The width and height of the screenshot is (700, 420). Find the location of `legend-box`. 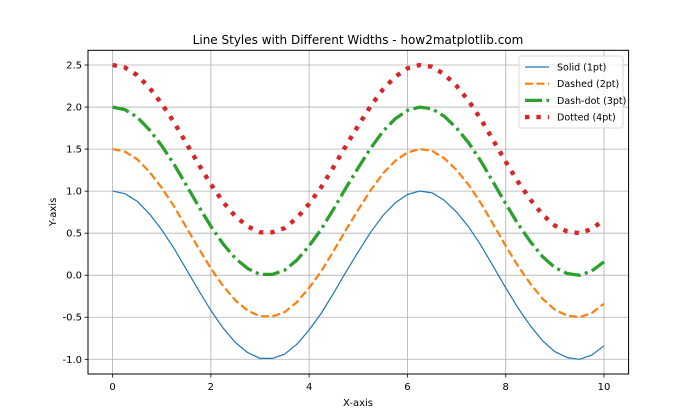

legend-box is located at coordinates (571, 92).